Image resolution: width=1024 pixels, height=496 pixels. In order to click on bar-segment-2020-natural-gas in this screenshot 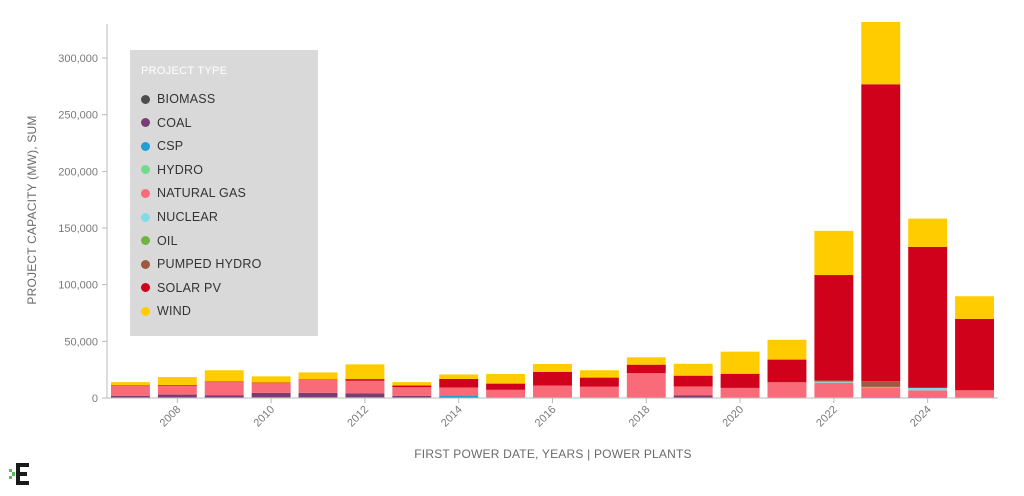, I will do `click(740, 392)`.